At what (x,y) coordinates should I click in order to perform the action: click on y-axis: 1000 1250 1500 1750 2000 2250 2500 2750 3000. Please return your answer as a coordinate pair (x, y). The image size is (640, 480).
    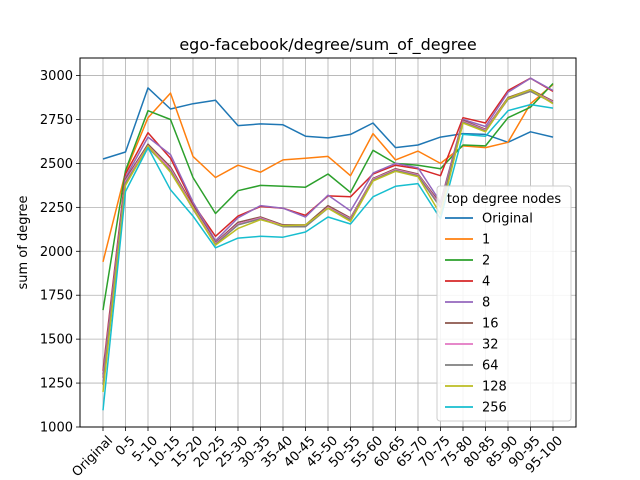
    Looking at the image, I should click on (60, 252).